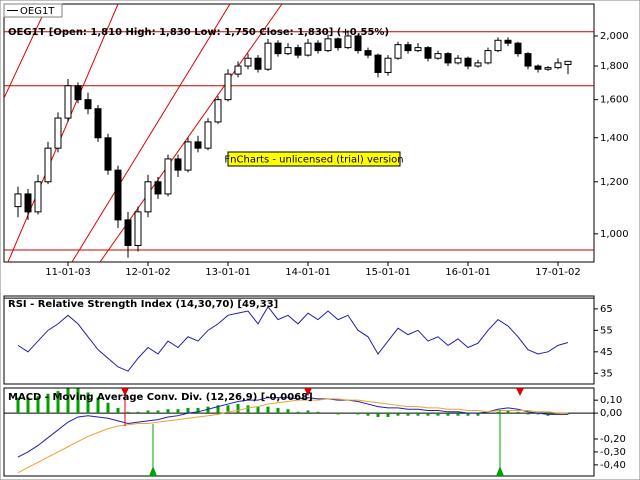  I want to click on y-tick-label: -0,20, so click(613, 439).